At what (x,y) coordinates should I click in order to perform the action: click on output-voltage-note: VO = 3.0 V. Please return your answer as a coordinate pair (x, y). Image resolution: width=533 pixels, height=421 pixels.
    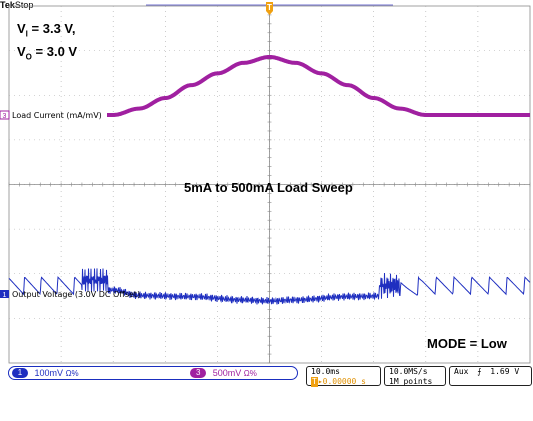
    Looking at the image, I should click on (47, 52).